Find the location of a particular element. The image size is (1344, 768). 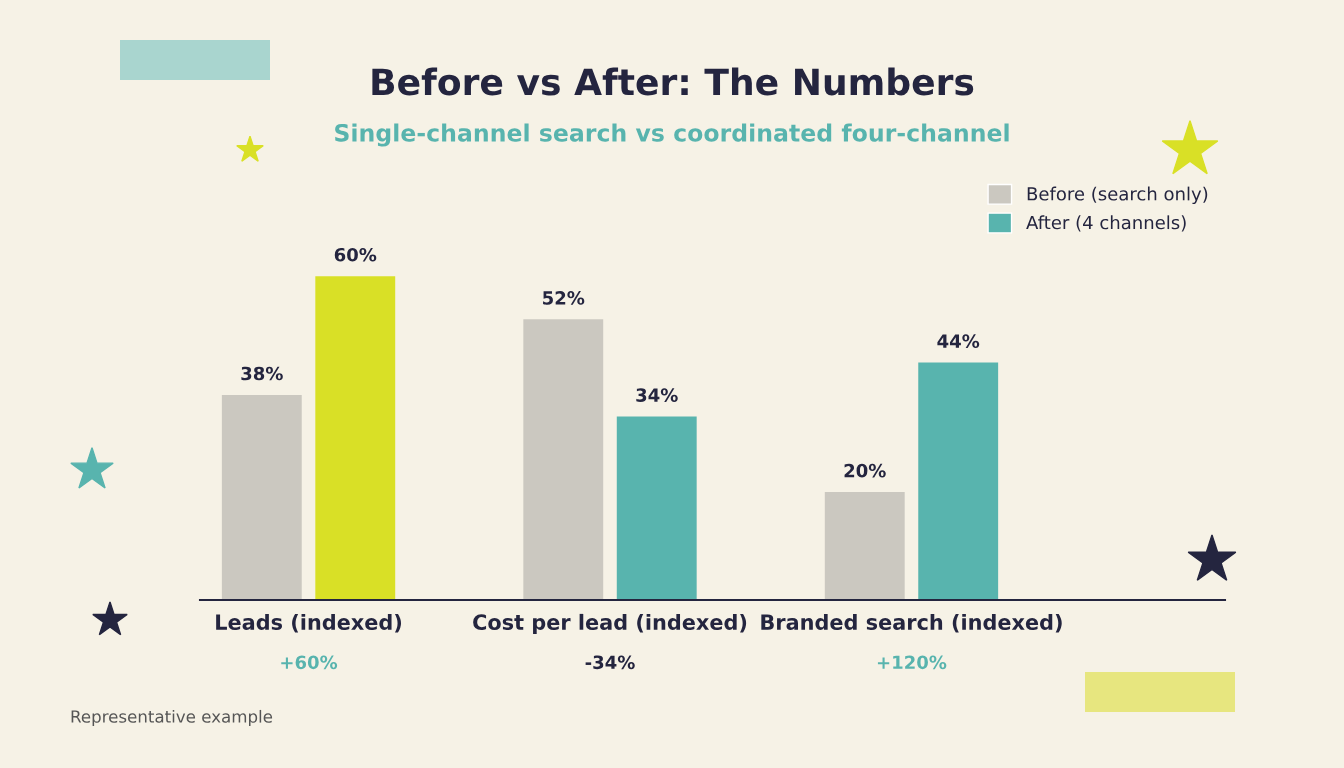

text: Representative example is located at coordinates (172, 718).